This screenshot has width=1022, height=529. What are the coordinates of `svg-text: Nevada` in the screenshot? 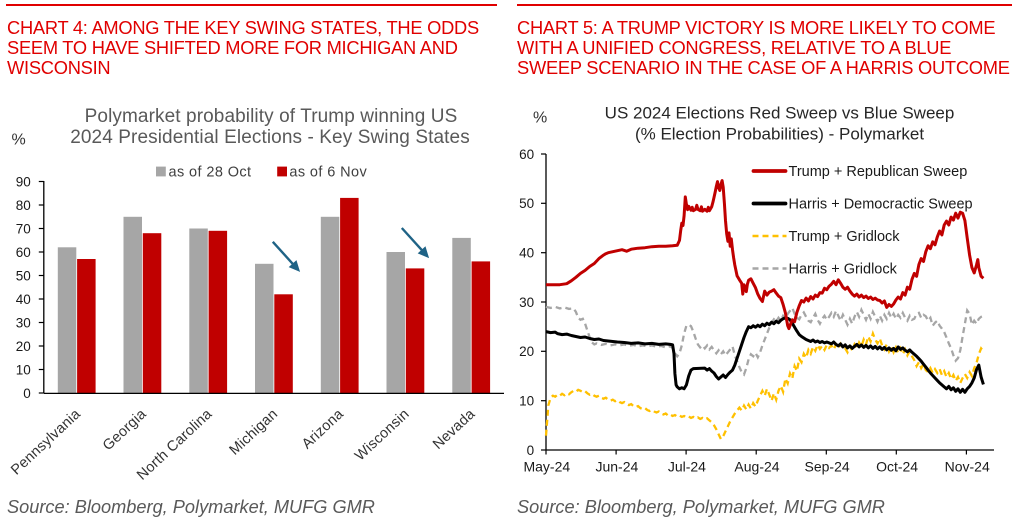 It's located at (454, 429).